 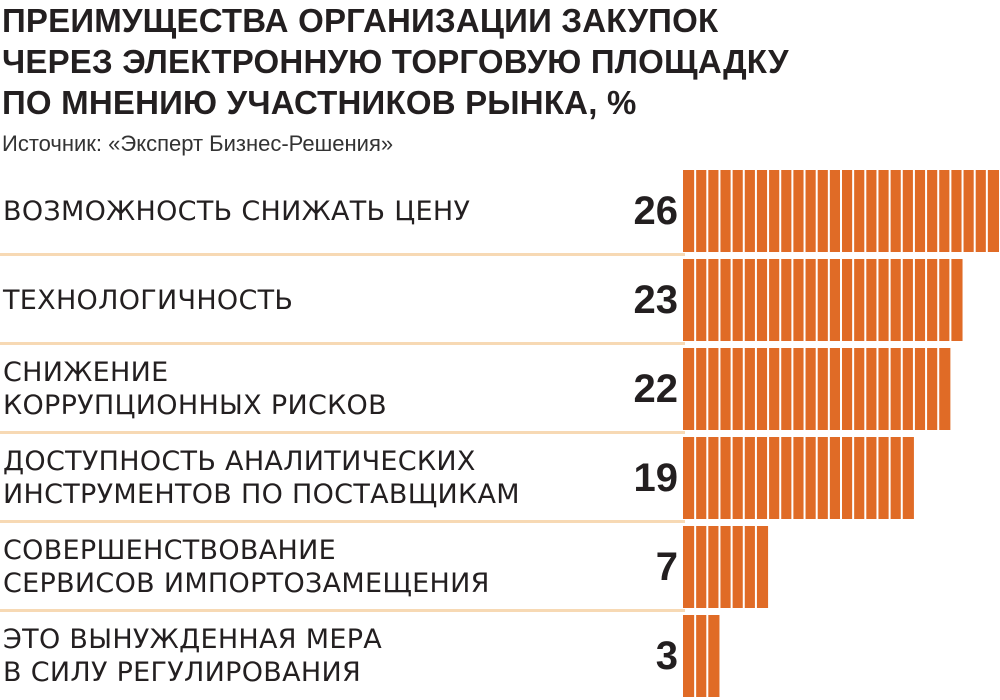 I want to click on category-label-line: ИНСТРУМЕНТОВ ПО ПОСТАВЩИКАМ, so click(x=261, y=494).